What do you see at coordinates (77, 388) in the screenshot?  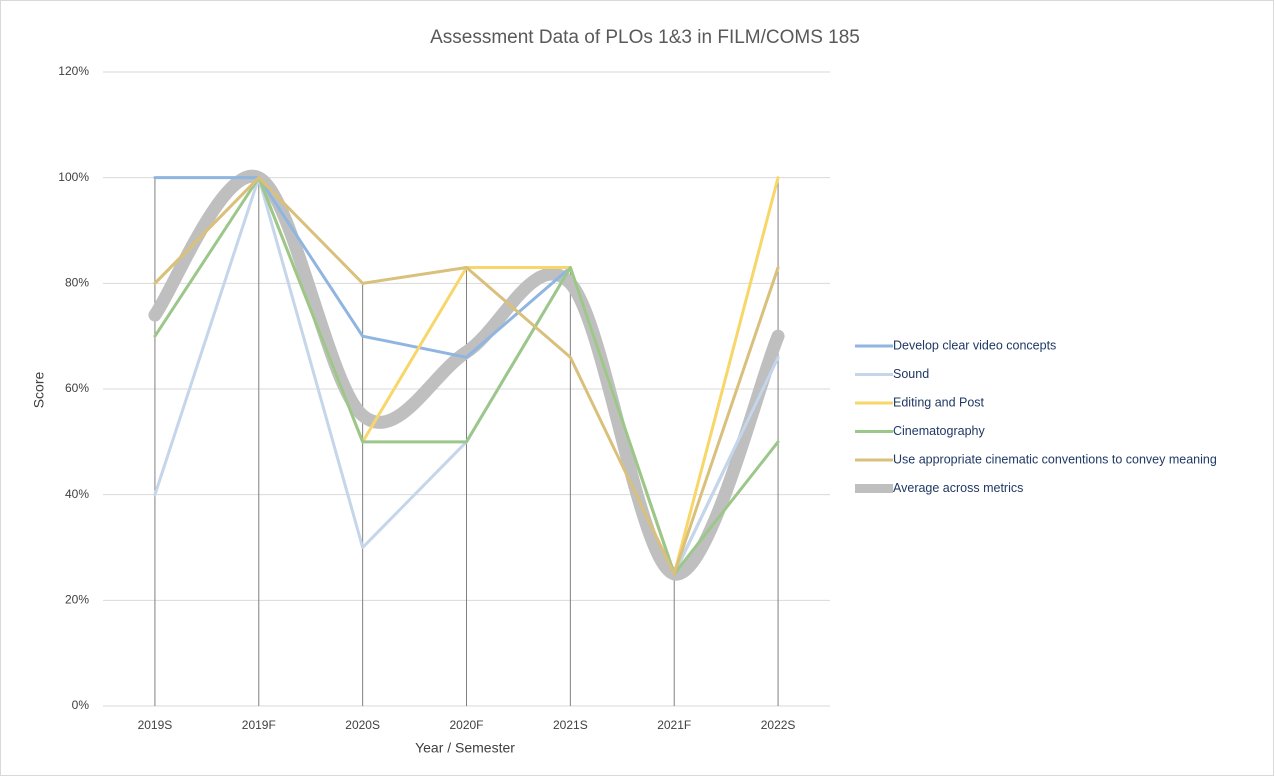 I see `y-tick-label: 60%` at bounding box center [77, 388].